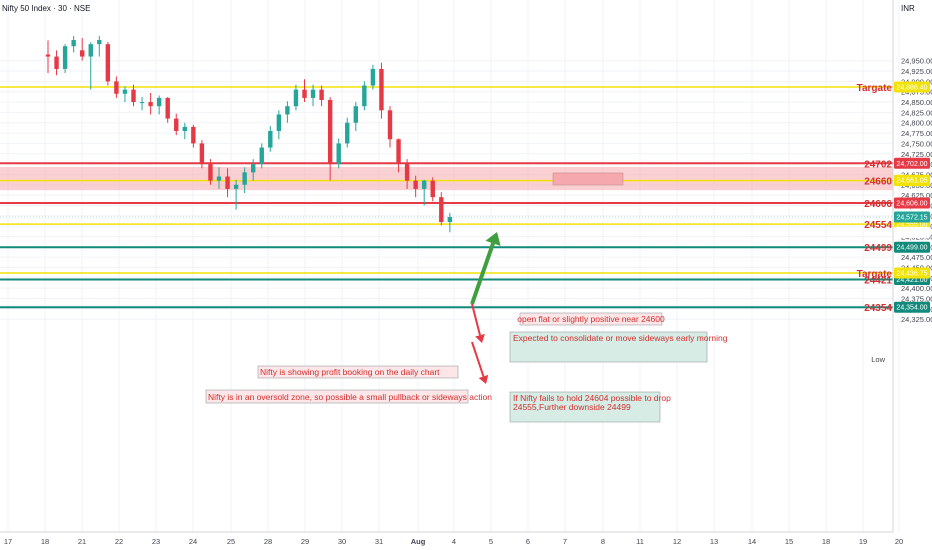 The height and width of the screenshot is (550, 932). Describe the element at coordinates (342, 541) in the screenshot. I see `x-tick-label: 30` at that location.